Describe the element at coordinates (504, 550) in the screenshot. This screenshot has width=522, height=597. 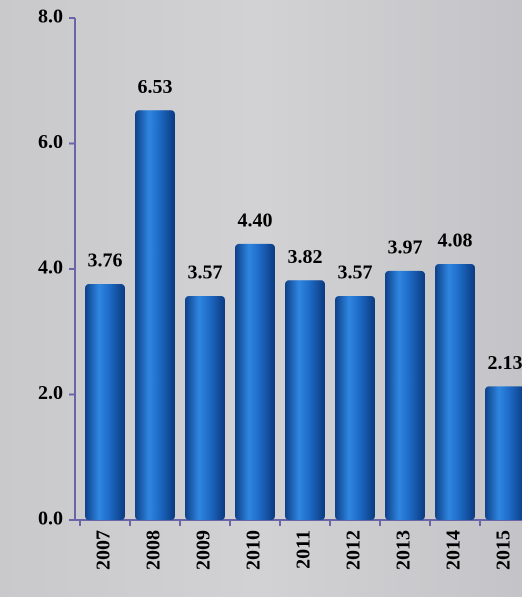
I see `x-tick-label: 2015` at that location.